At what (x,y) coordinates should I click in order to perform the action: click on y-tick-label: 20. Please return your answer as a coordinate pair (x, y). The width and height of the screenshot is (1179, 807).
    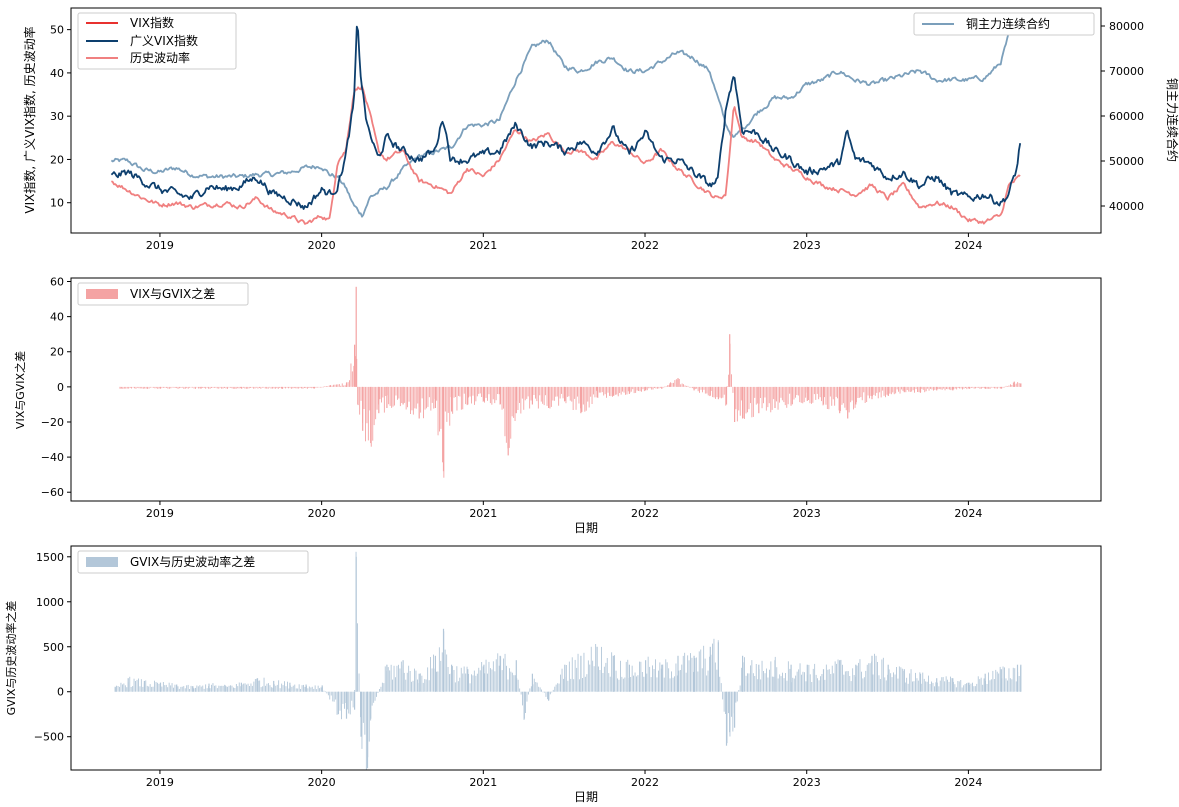
    Looking at the image, I should click on (57, 159).